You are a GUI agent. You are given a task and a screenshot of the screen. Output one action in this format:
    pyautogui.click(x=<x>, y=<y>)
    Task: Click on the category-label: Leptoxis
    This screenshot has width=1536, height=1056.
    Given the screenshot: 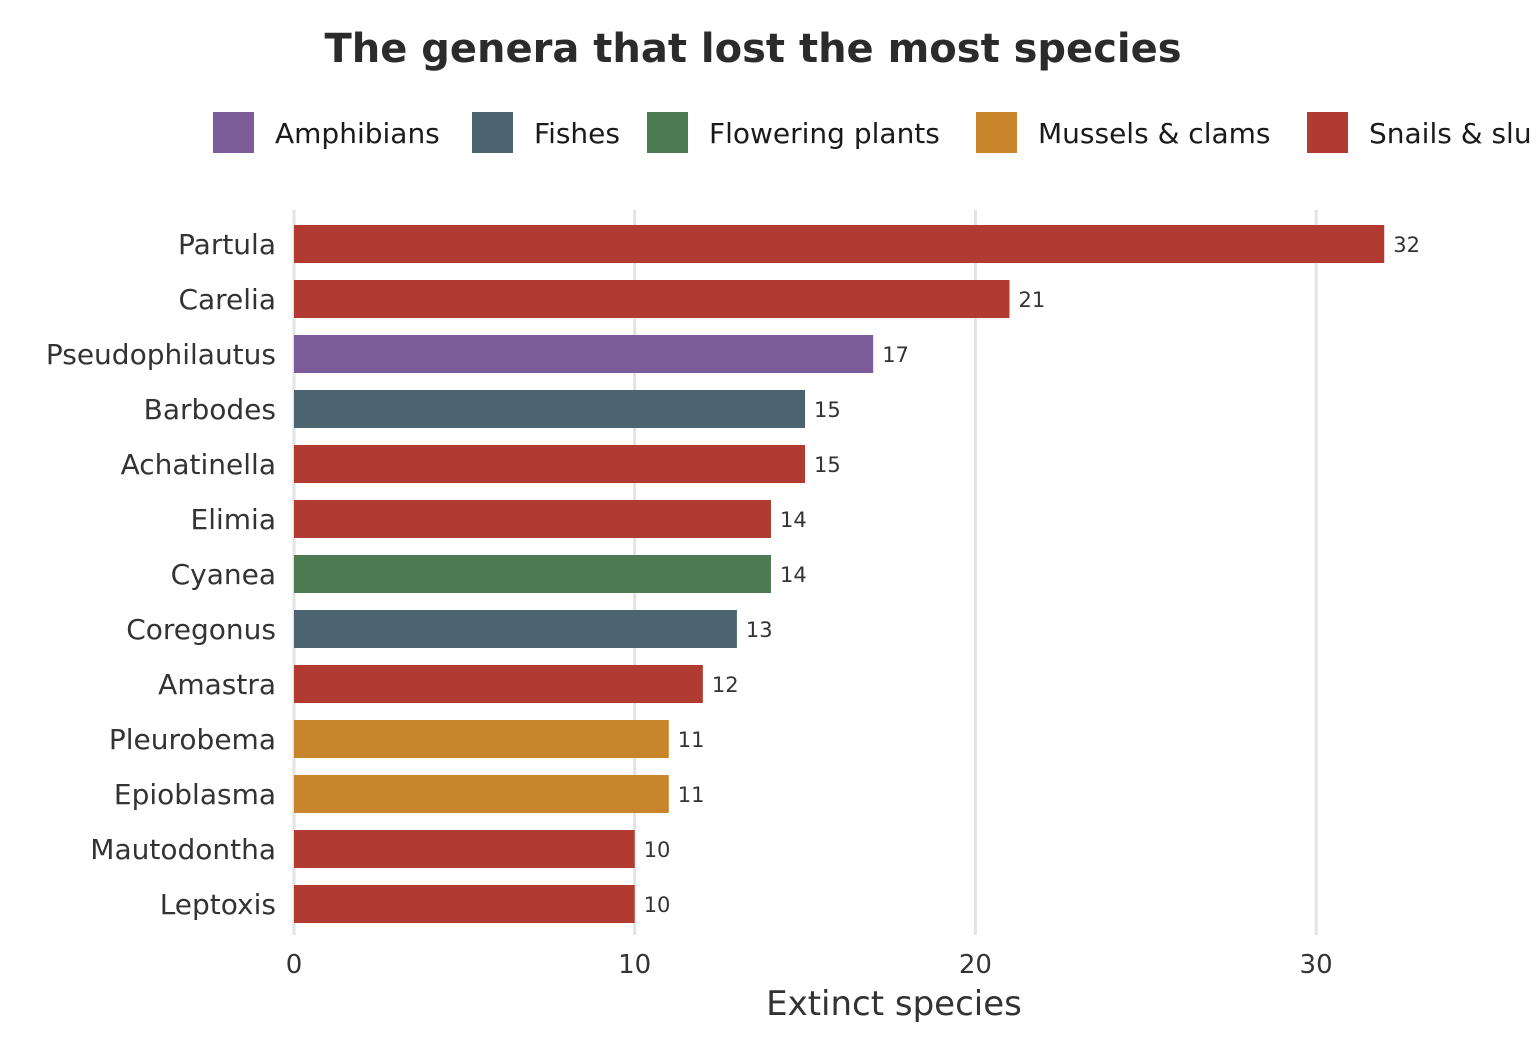 What is the action you would take?
    pyautogui.click(x=218, y=904)
    